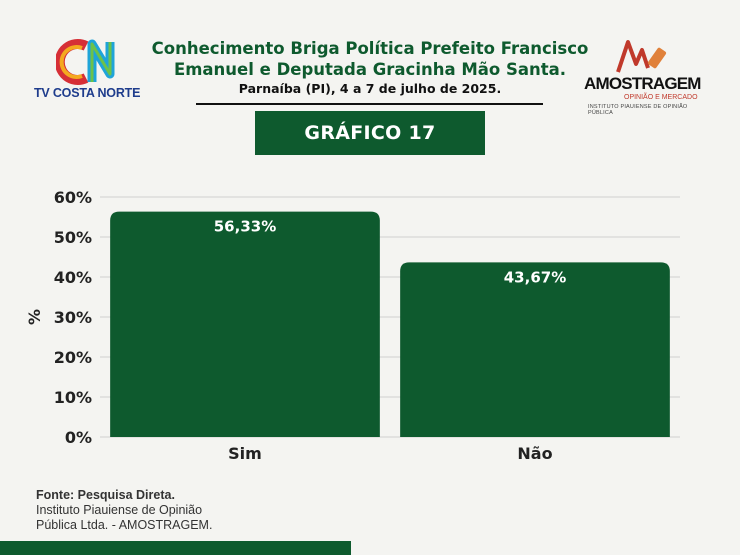 The height and width of the screenshot is (555, 740). What do you see at coordinates (119, 510) in the screenshot?
I see `source-line-1: Instituto Piauiense de Opinião` at bounding box center [119, 510].